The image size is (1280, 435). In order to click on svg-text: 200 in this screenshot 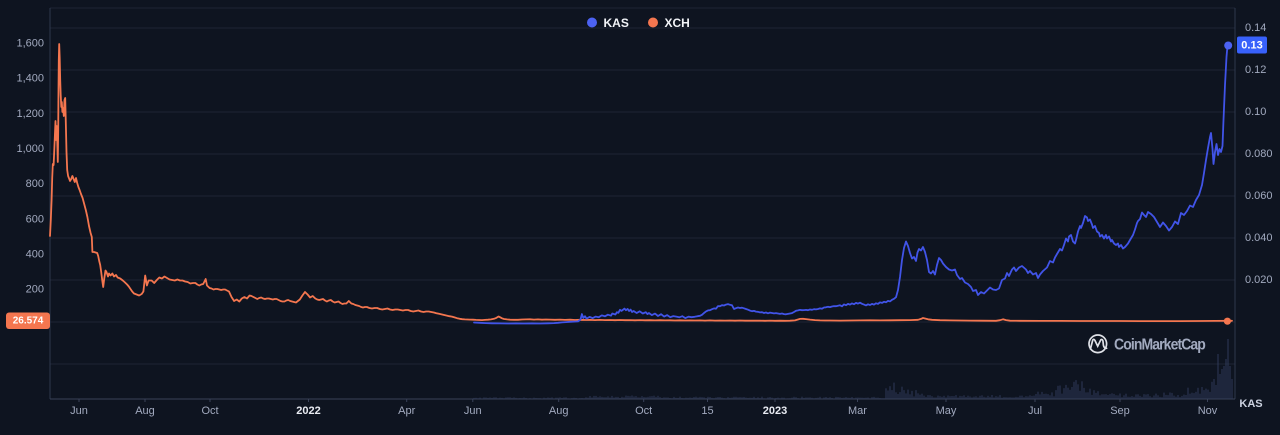, I will do `click(35, 290)`.